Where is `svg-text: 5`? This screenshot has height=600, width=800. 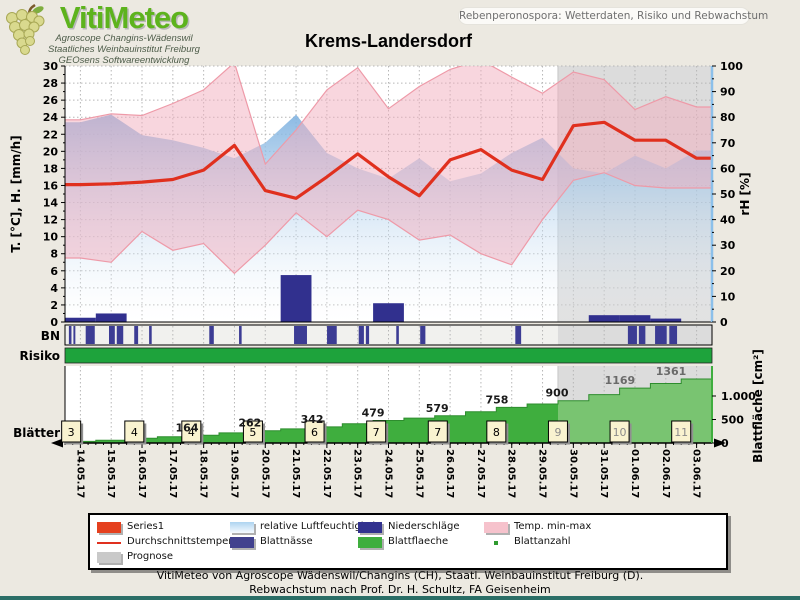 svg-text: 5 is located at coordinates (252, 432).